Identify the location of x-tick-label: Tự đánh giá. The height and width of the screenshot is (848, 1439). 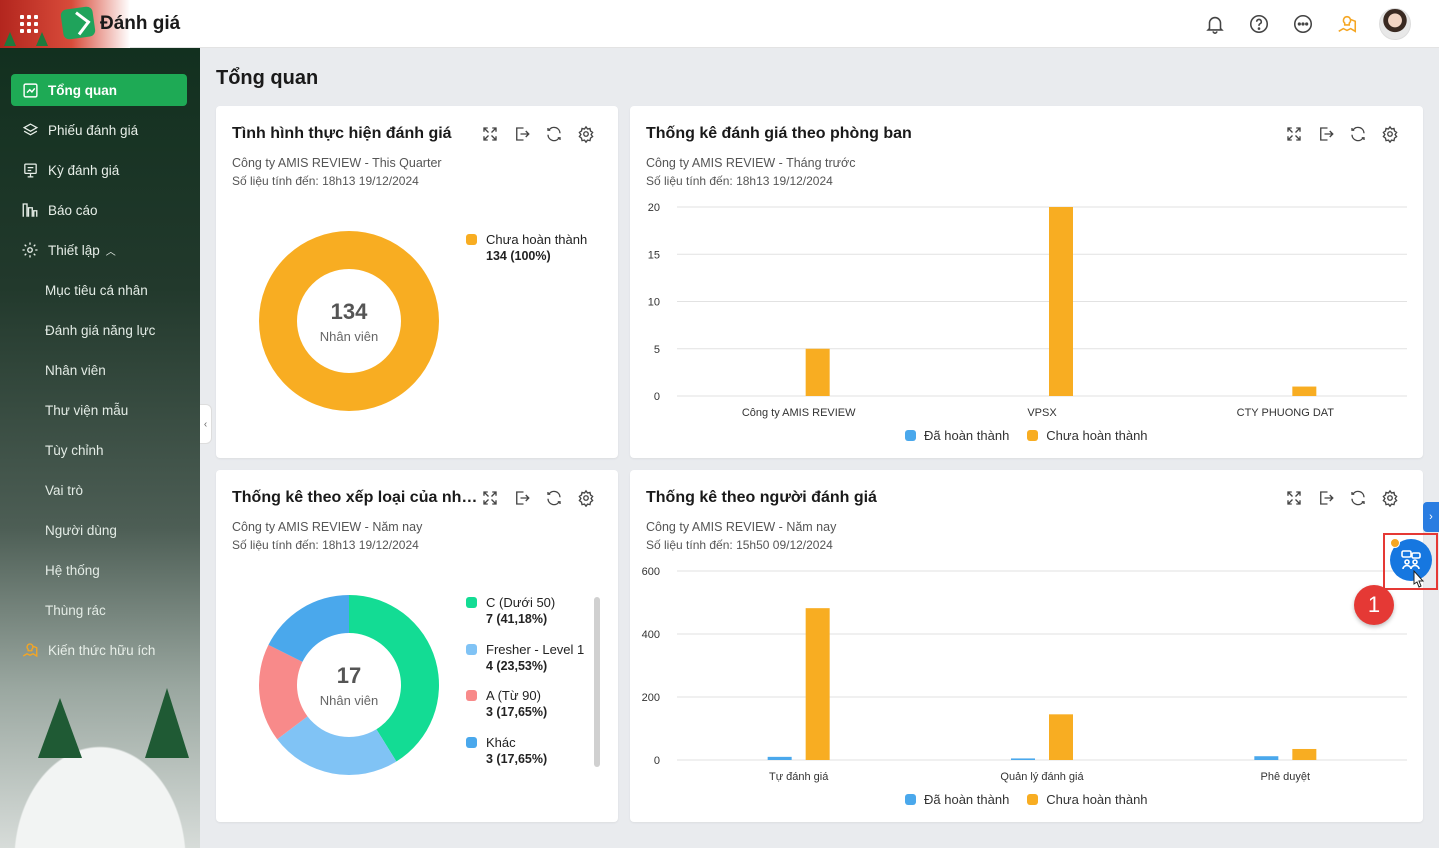
(799, 777).